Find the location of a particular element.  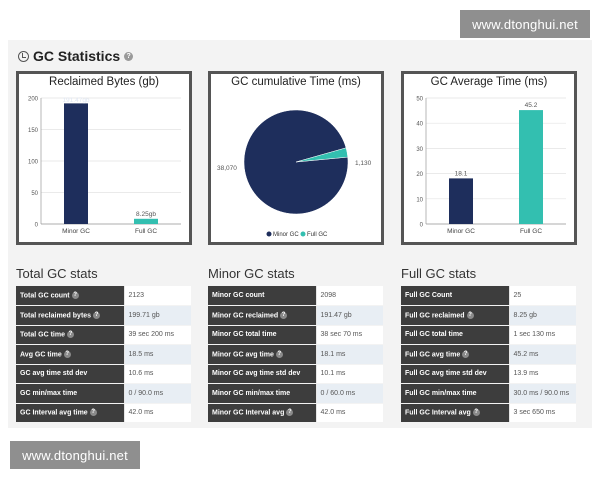

table-row: Full GC total time 1 sec 130 ms is located at coordinates (488, 335).